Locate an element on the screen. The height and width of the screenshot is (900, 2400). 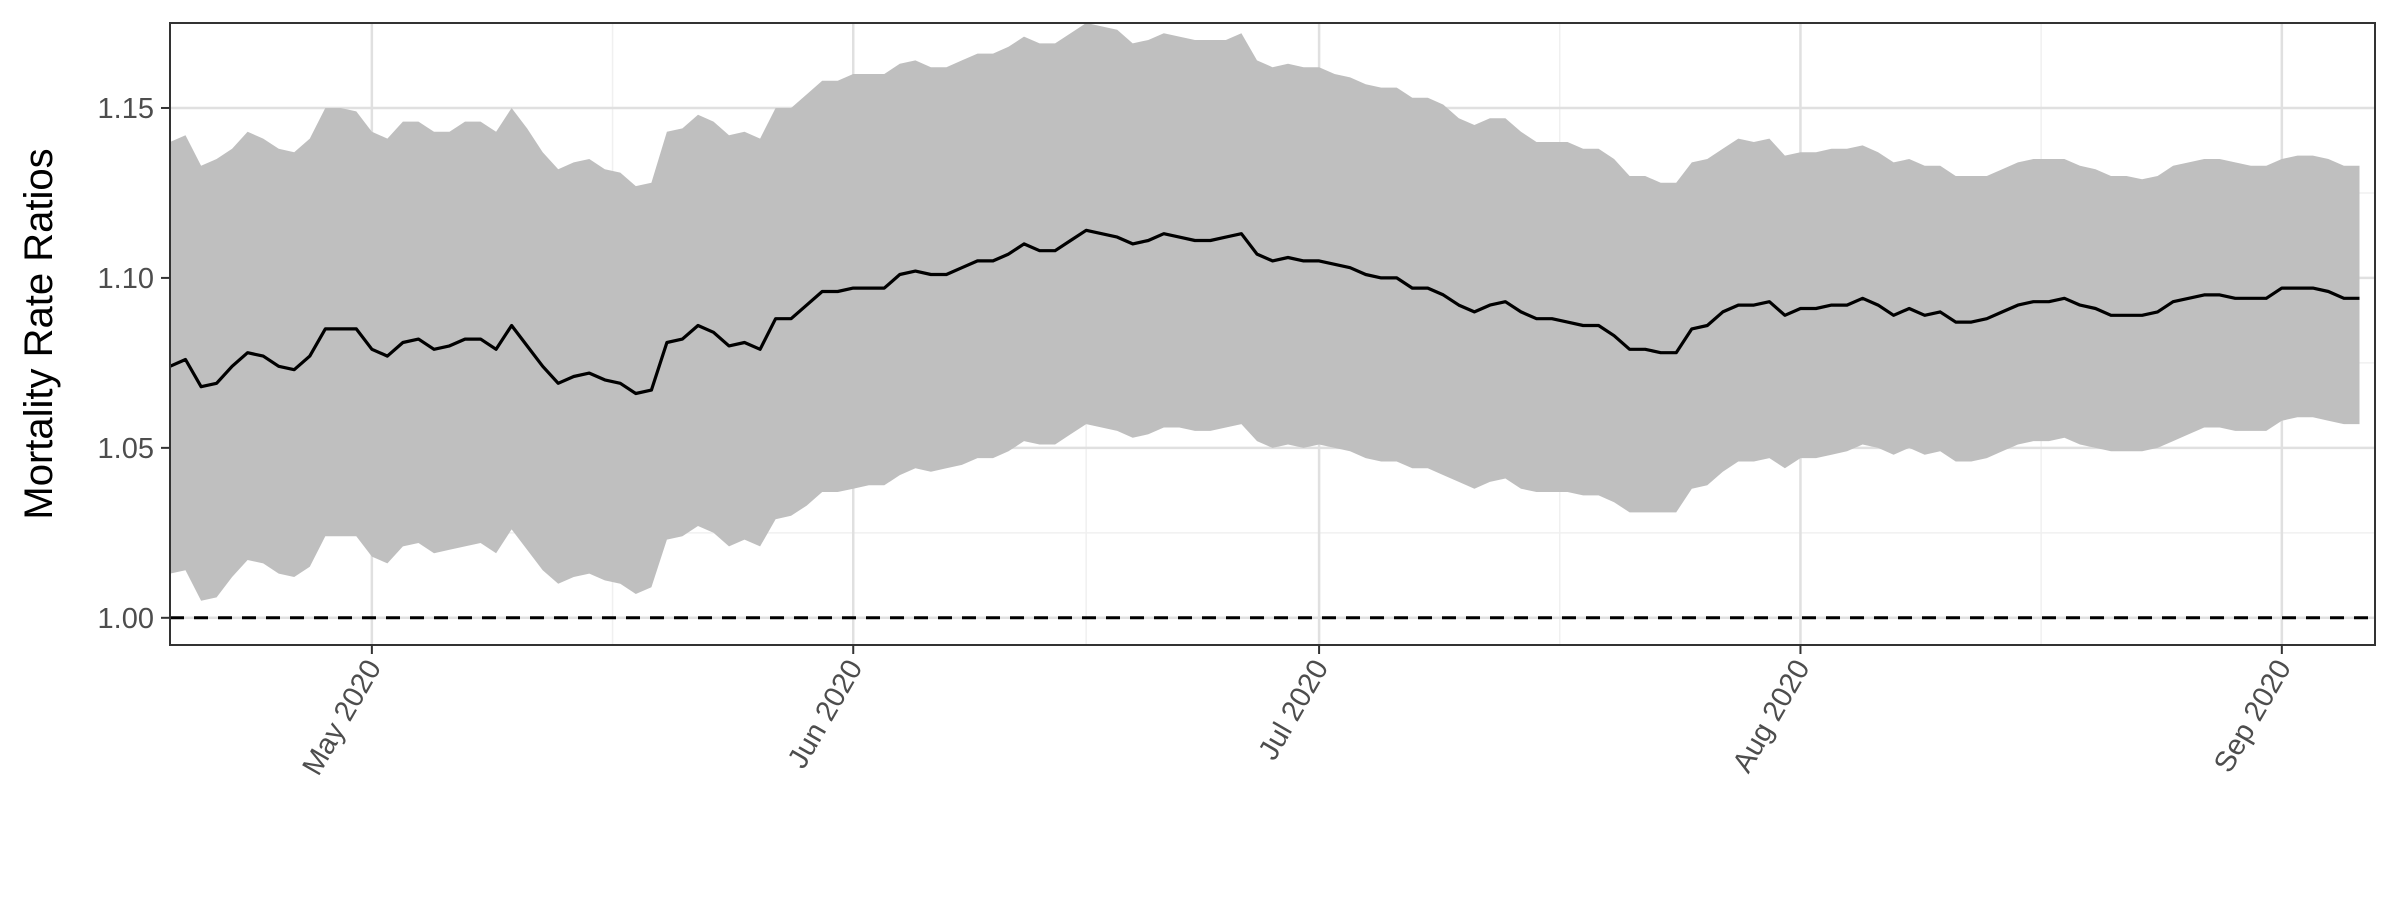
x-tick-label: Jul 2020 is located at coordinates (1294, 710).